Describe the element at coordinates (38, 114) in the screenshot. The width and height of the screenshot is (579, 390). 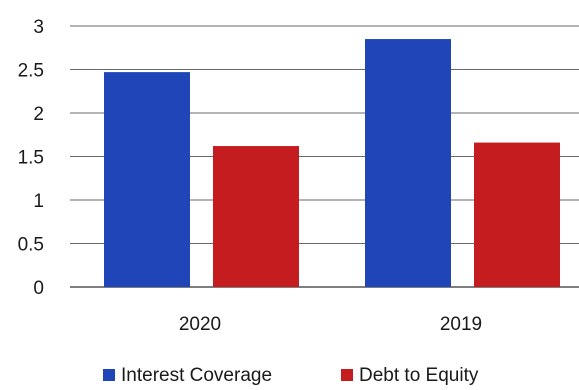
I see `y-tick-label: 2` at that location.